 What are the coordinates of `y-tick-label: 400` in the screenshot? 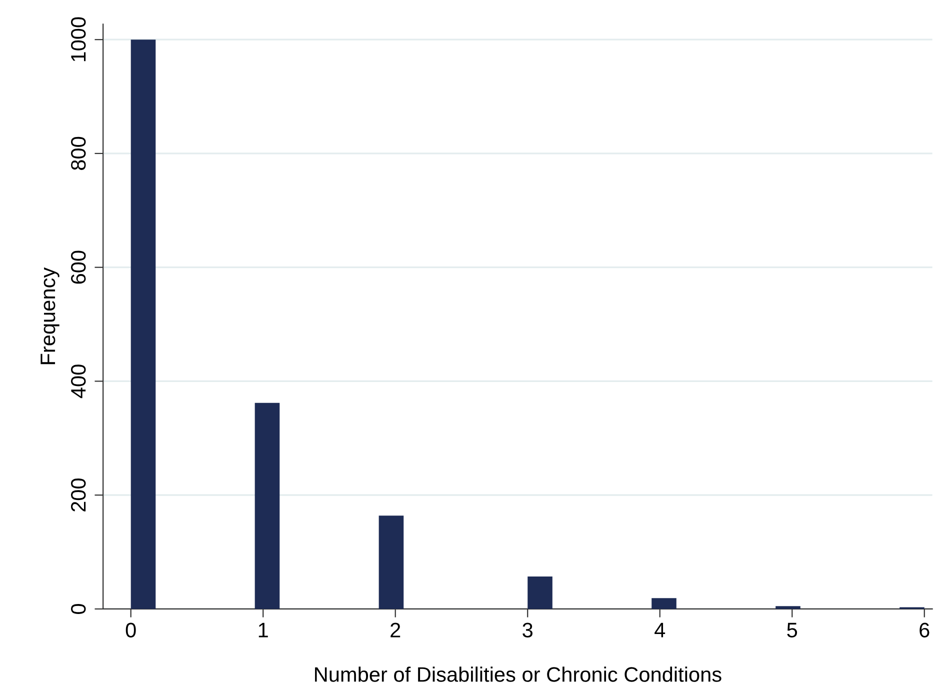 It's located at (78, 381).